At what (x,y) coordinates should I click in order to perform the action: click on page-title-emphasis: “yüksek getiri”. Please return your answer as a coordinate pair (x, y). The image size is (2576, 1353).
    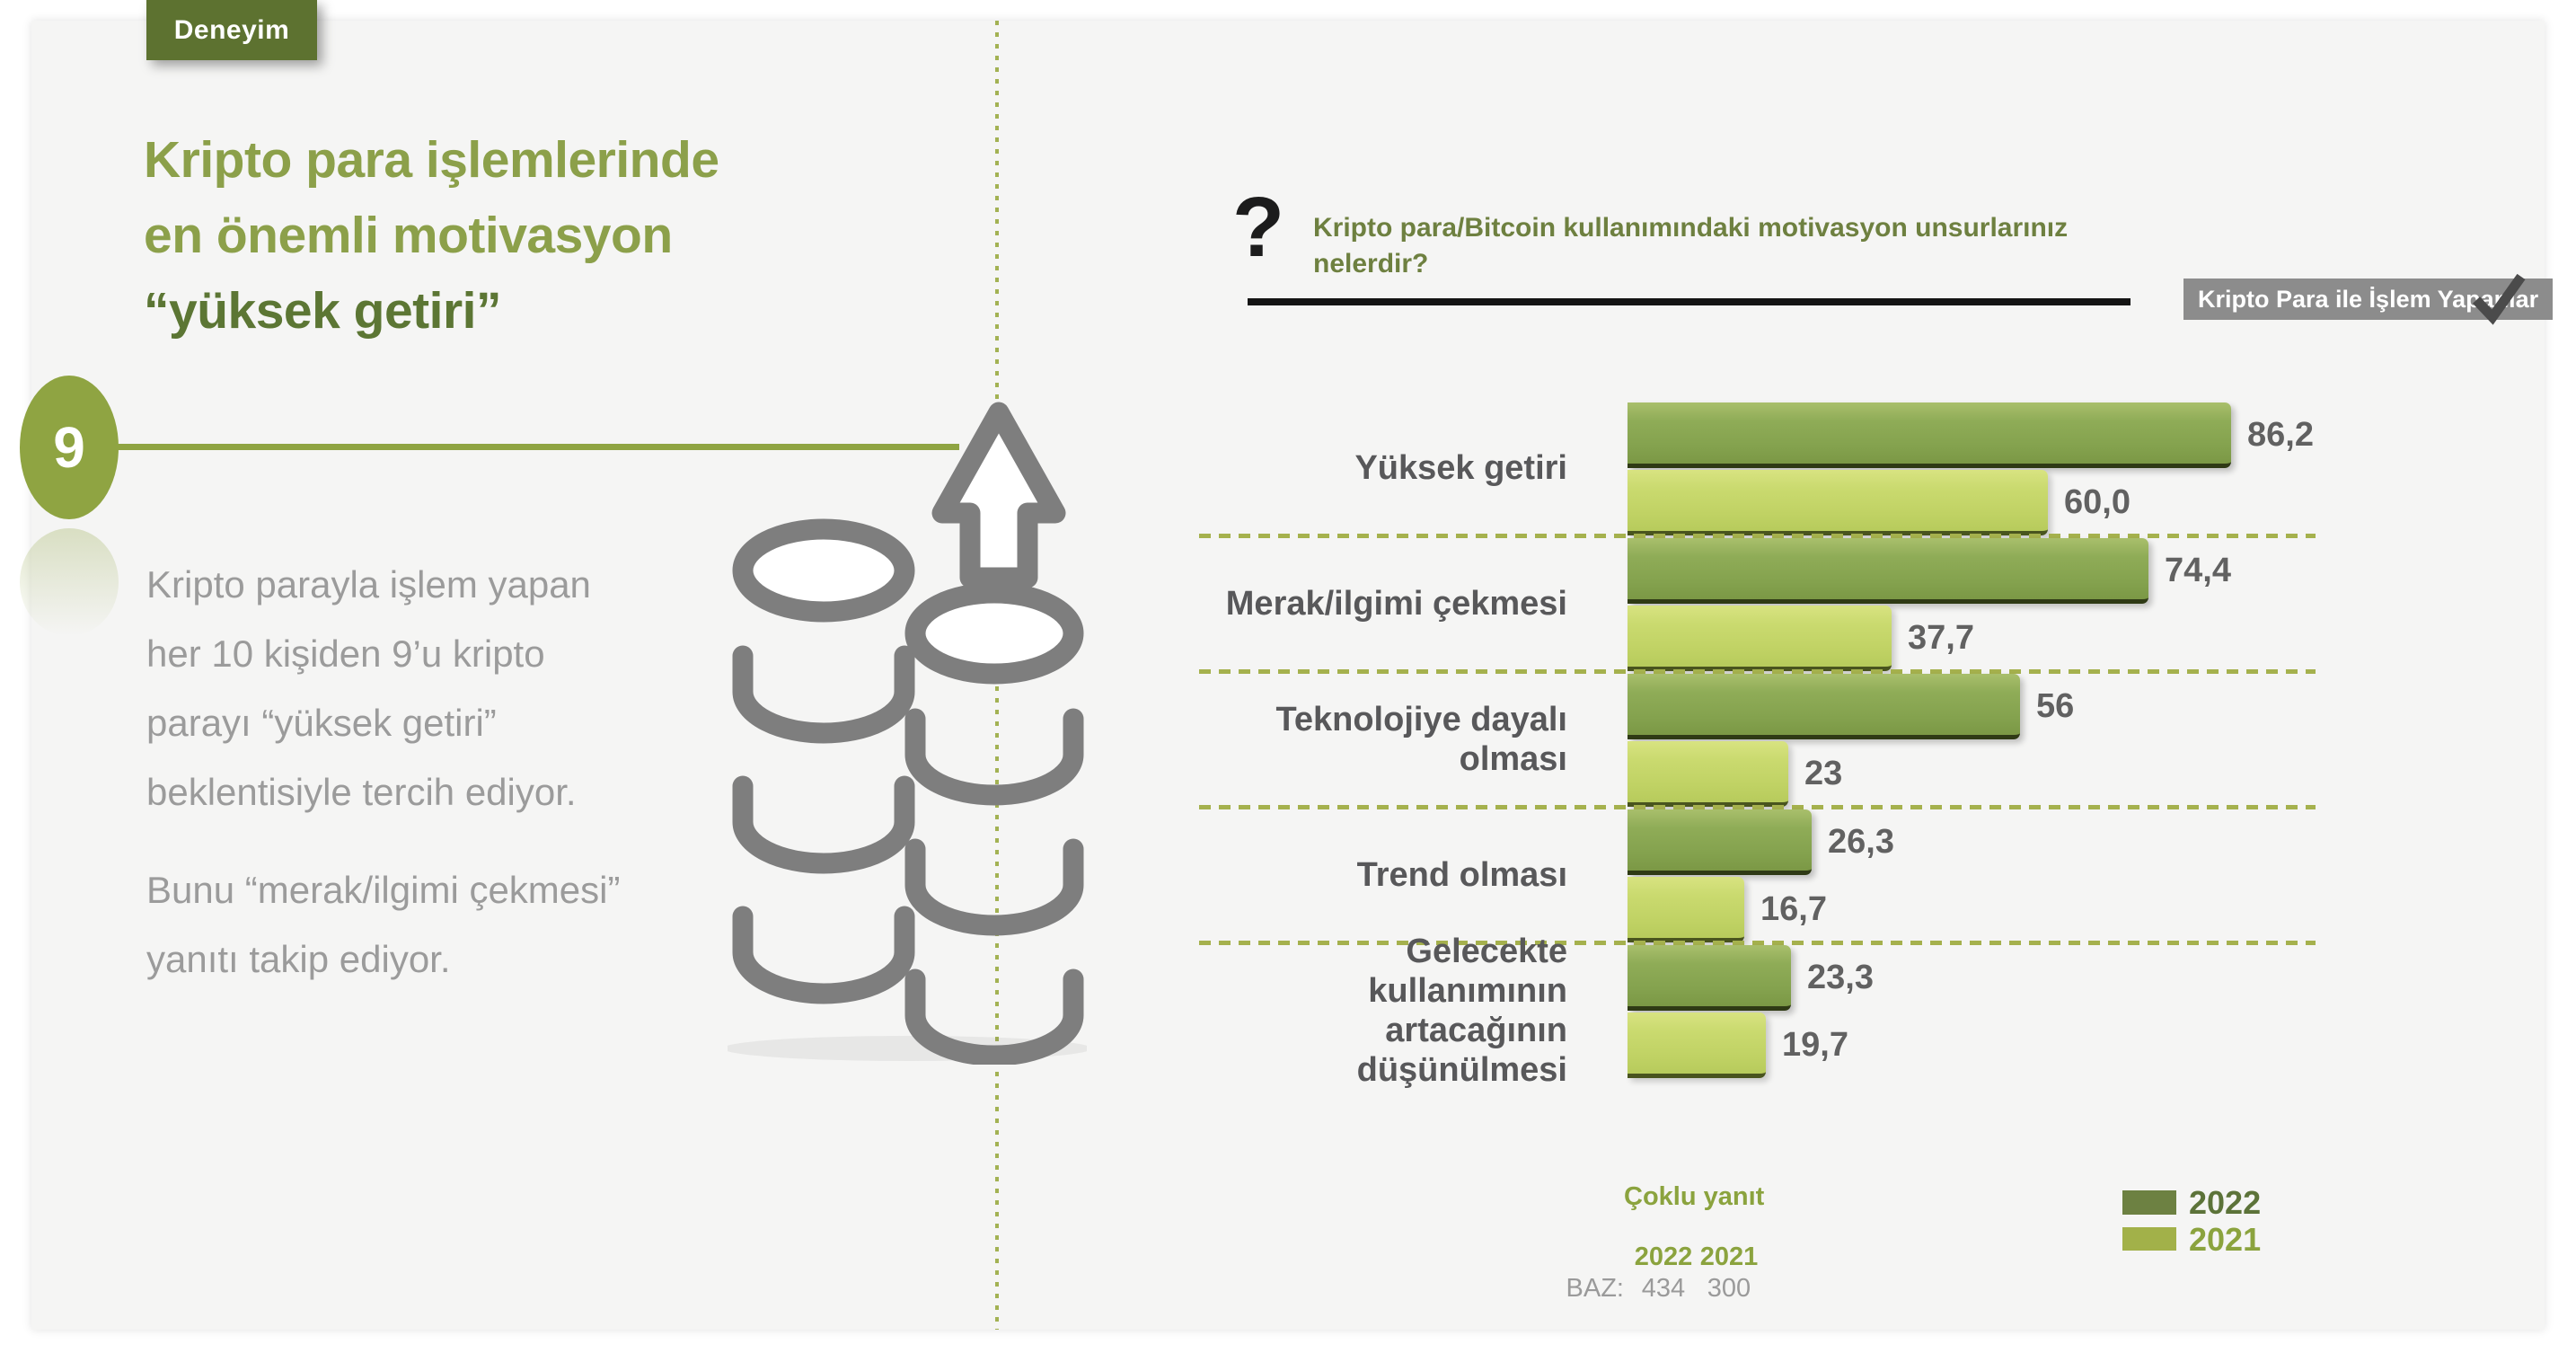
    Looking at the image, I should click on (323, 311).